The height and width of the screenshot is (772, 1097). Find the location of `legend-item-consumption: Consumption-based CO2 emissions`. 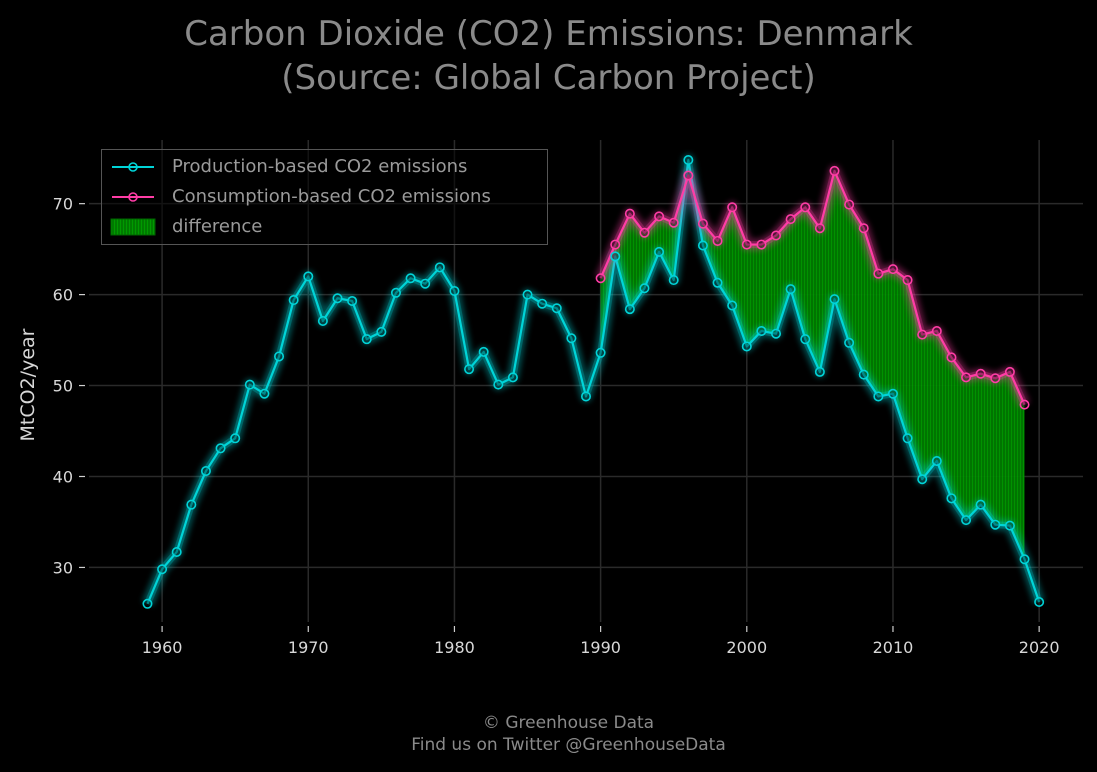

legend-item-consumption: Consumption-based CO2 emissions is located at coordinates (324, 197).